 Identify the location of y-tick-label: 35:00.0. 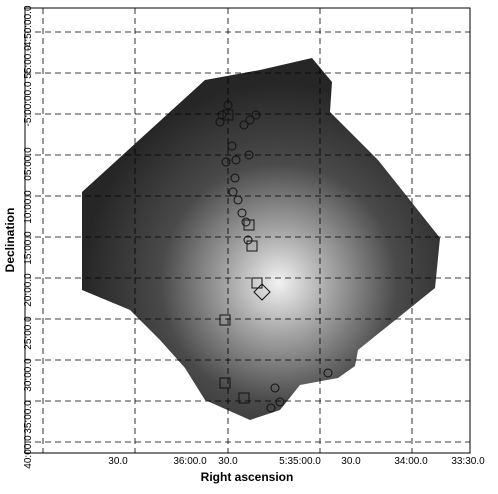
(28, 417).